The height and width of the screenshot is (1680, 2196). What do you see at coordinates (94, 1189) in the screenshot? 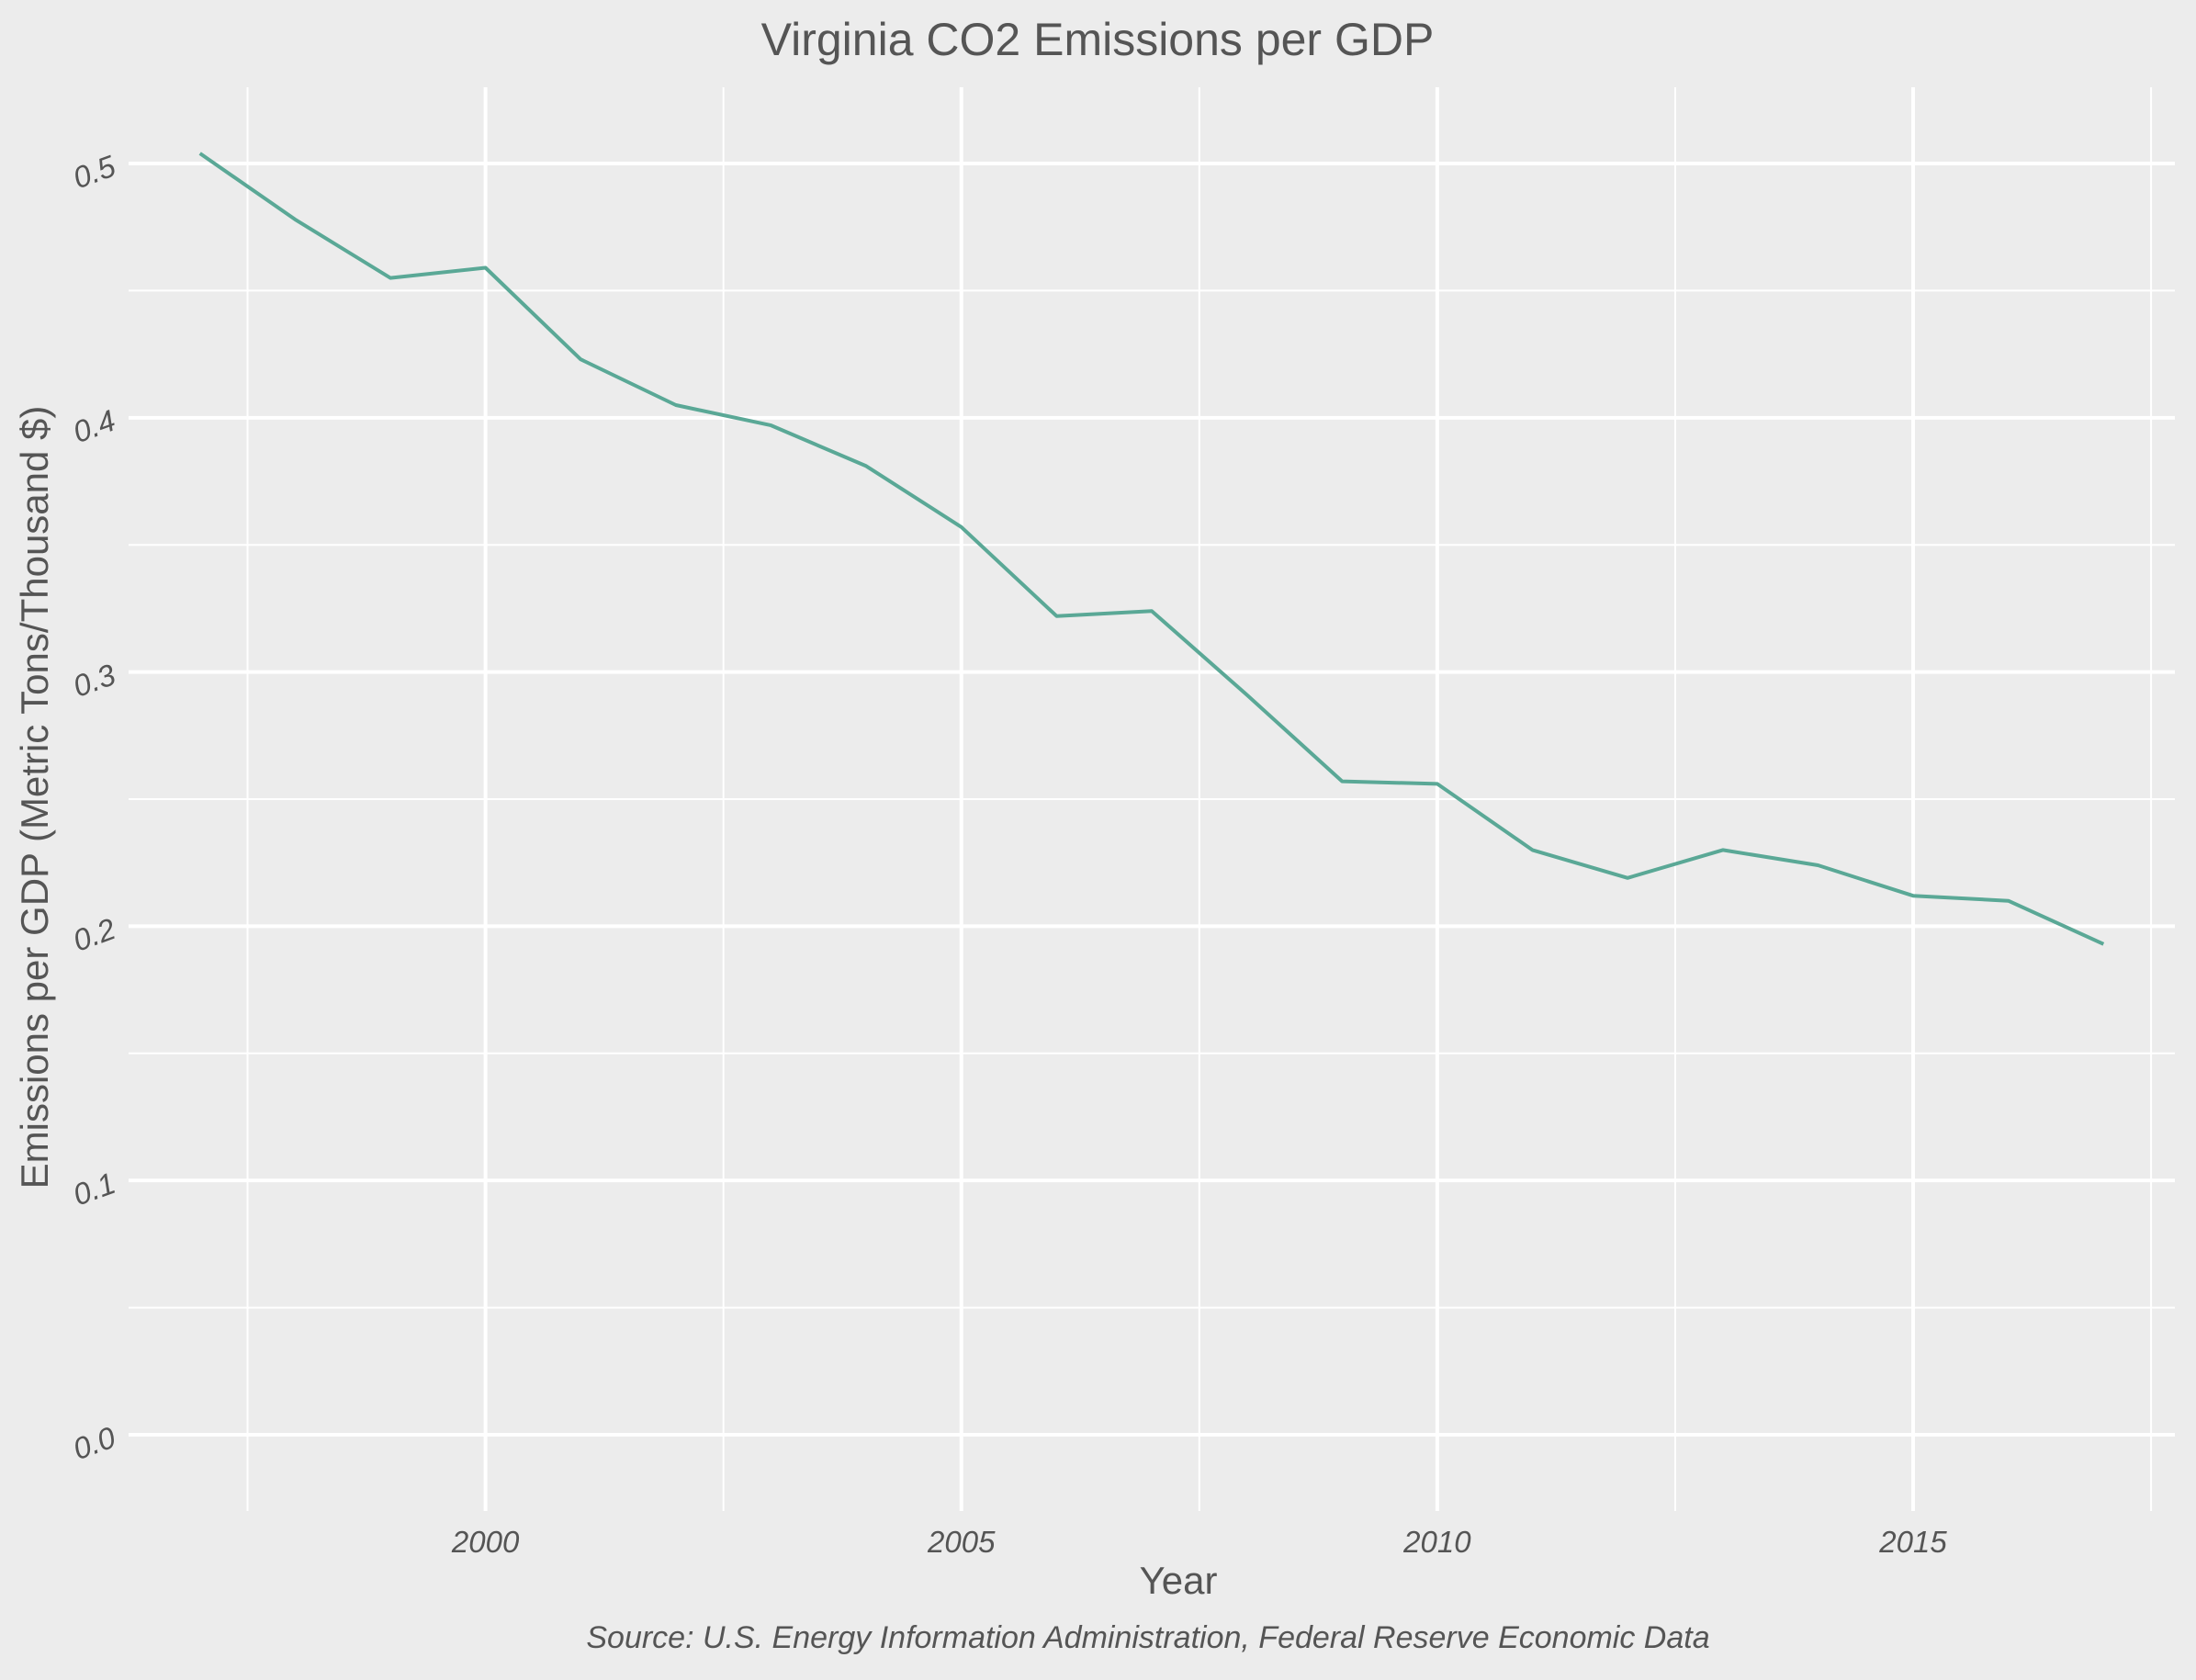
I see `y-tick-label: 0.1` at bounding box center [94, 1189].